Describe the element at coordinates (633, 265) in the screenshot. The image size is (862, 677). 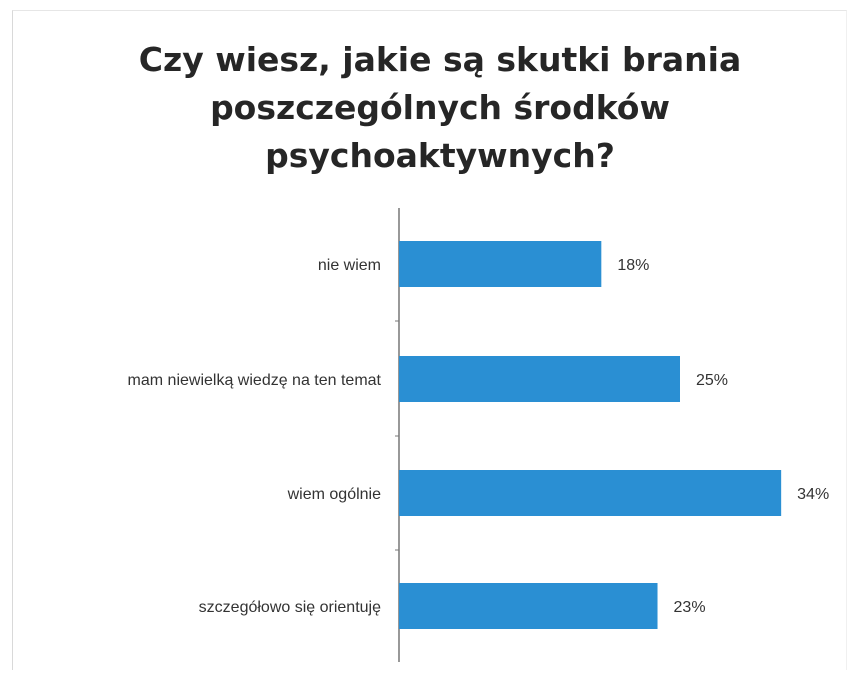
I see `value-label: 18%` at that location.